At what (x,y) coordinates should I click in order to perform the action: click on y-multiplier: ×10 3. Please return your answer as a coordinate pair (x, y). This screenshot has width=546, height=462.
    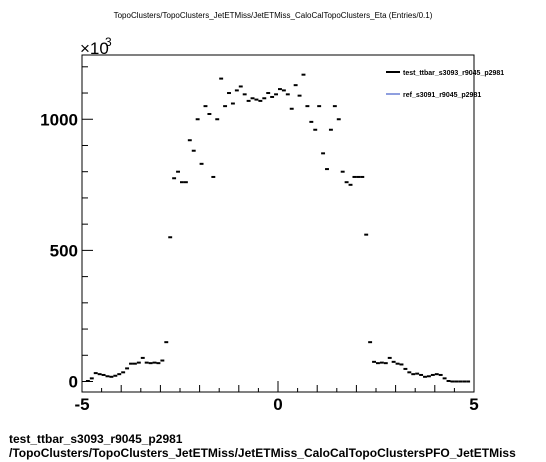
    Looking at the image, I should click on (96, 46).